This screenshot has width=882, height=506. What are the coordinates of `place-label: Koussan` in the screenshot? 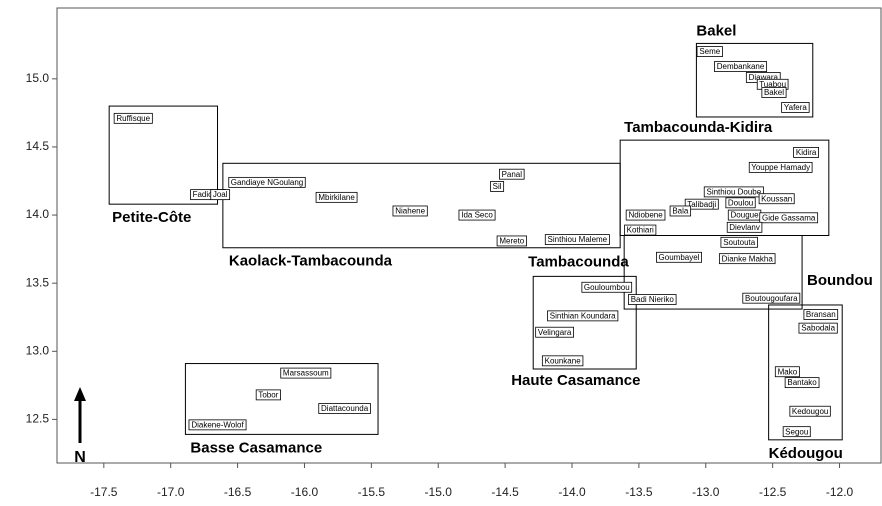 It's located at (776, 198).